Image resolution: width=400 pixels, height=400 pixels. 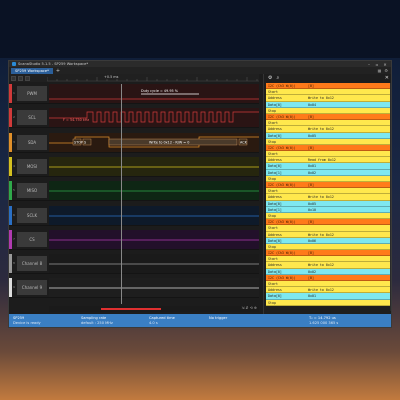 What do you see at coordinates (390, 197) in the screenshot?
I see `panel-scrollbar` at bounding box center [390, 197].